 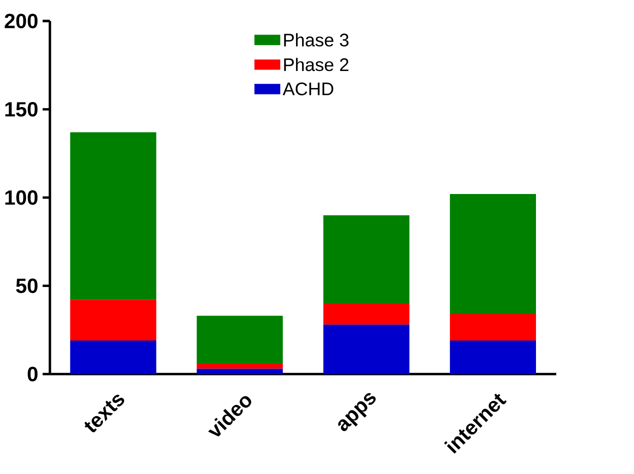 I want to click on y-tick-label: 50, so click(x=27, y=286).